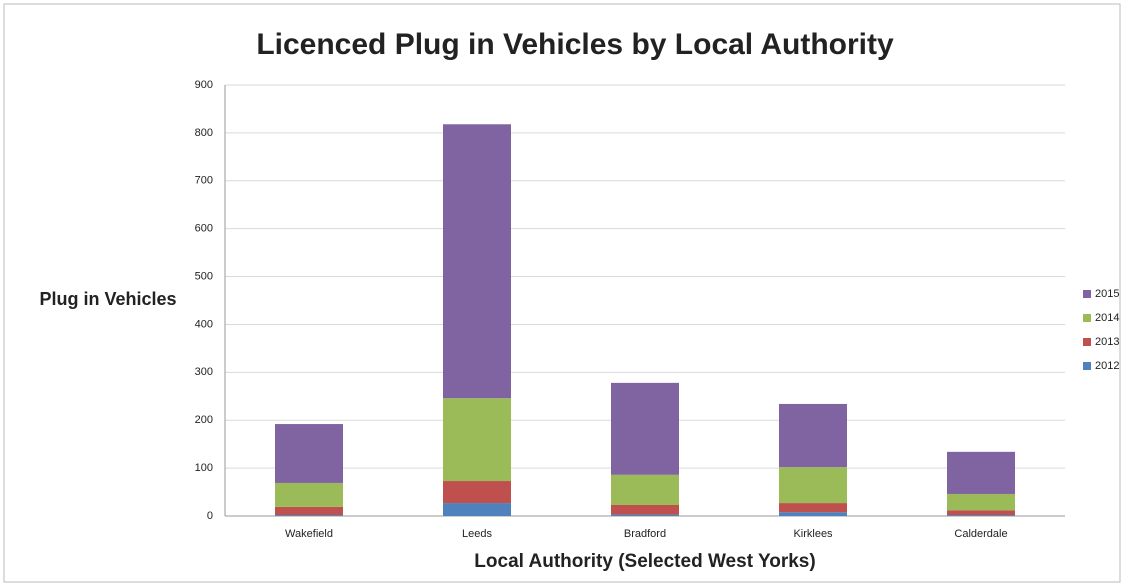 The height and width of the screenshot is (586, 1125). What do you see at coordinates (210, 516) in the screenshot?
I see `y-tick-label: 0` at bounding box center [210, 516].